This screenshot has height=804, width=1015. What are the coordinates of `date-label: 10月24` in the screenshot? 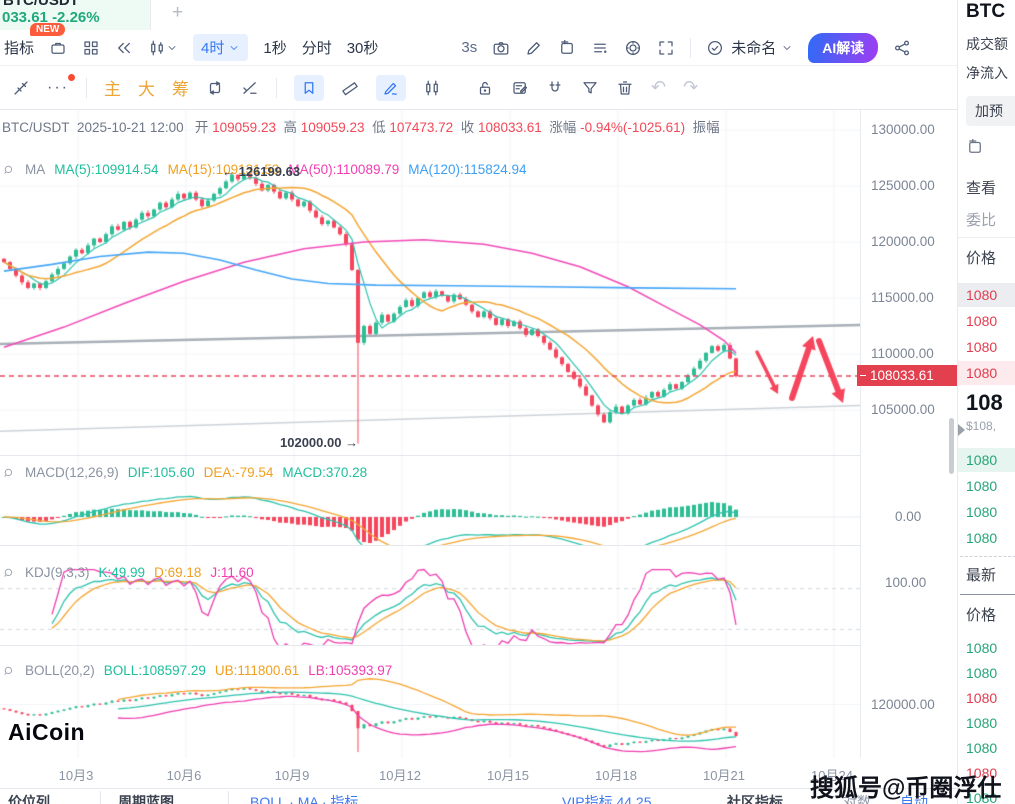 It's located at (832, 775).